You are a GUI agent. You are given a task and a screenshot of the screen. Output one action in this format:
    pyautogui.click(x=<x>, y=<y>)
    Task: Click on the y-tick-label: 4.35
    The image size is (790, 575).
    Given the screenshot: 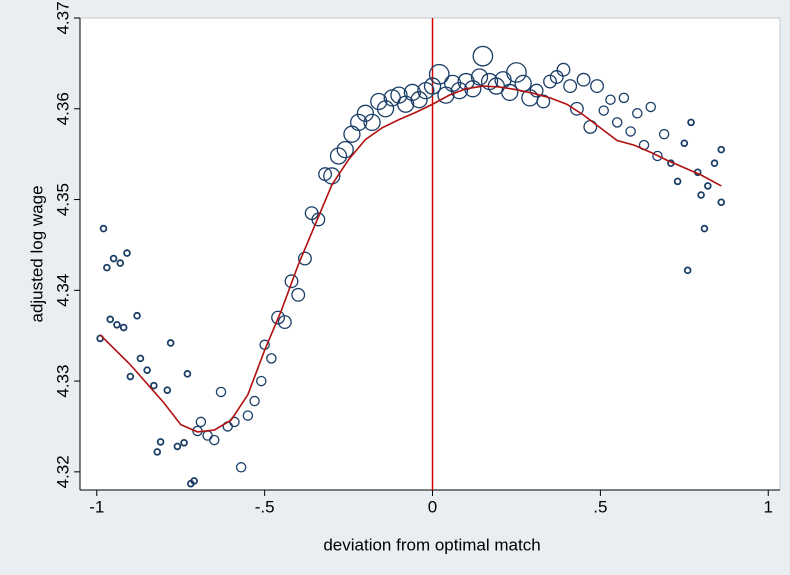 What is the action you would take?
    pyautogui.click(x=62, y=199)
    